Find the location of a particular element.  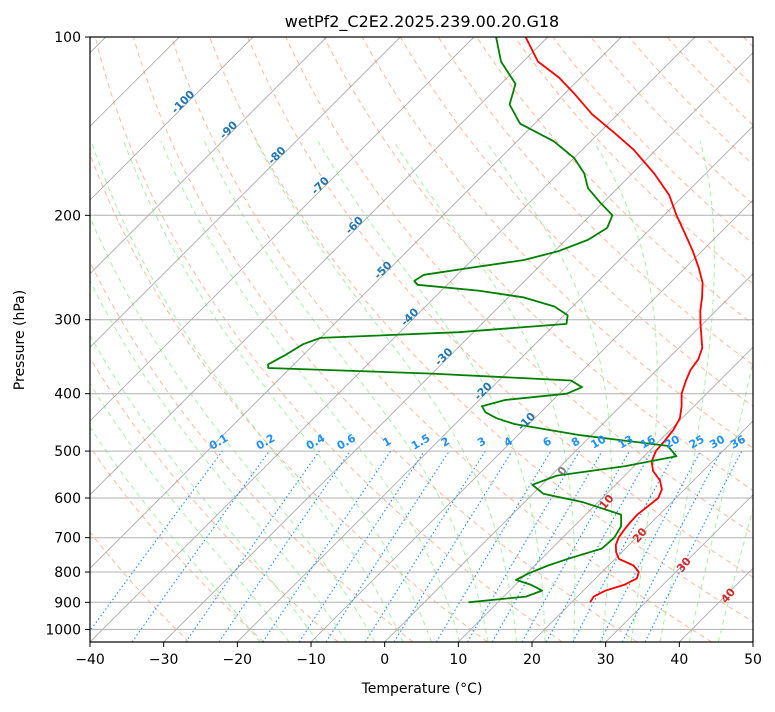

isotherm-label: -50 is located at coordinates (382, 269).